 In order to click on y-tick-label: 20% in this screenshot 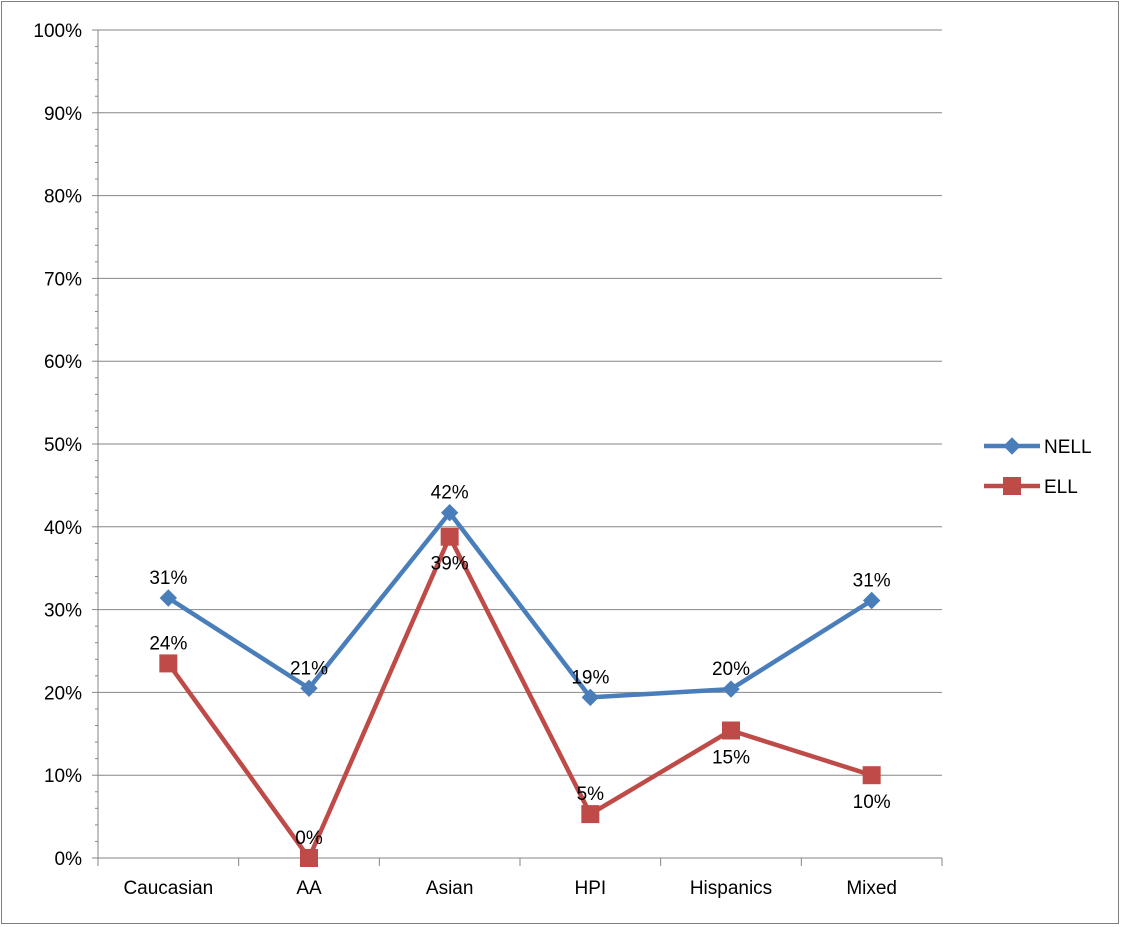, I will do `click(63, 693)`.